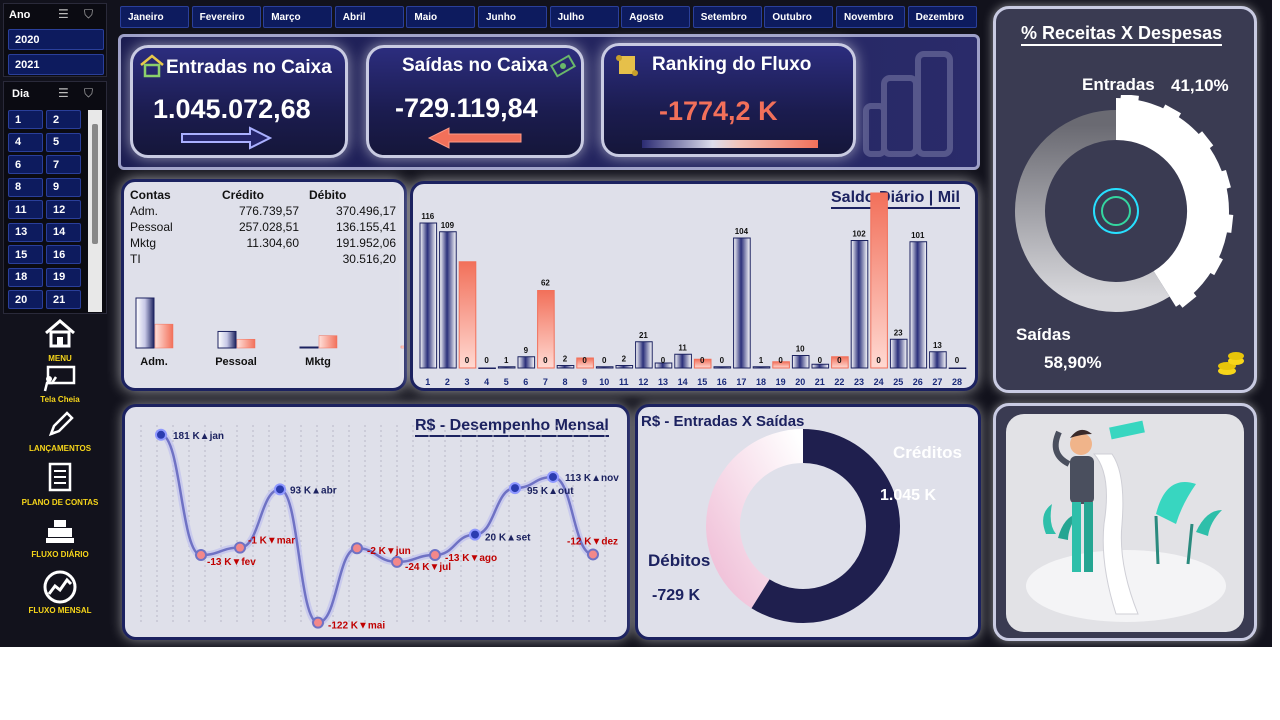 Image resolution: width=1280 pixels, height=720 pixels. I want to click on account-cell-credito: 11.304,60, so click(273, 243).